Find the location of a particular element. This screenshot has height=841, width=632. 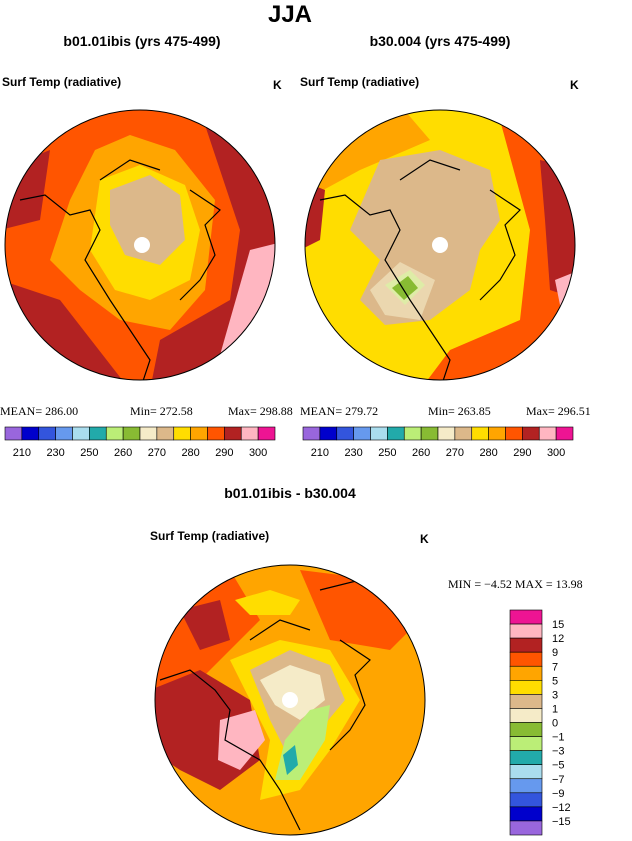

colorbar-label: −3 is located at coordinates (558, 752).